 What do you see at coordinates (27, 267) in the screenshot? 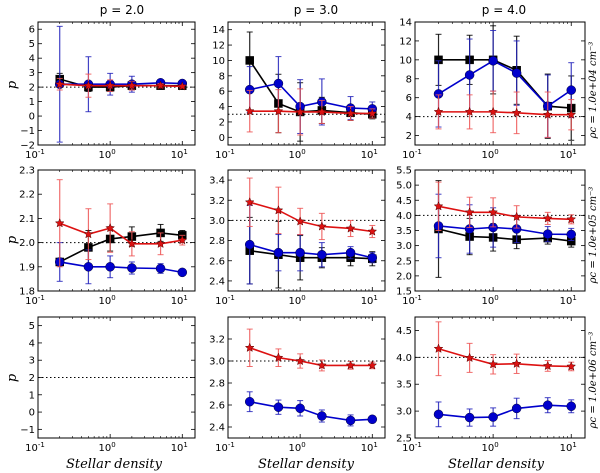
I see `y-tick-label: 1.9` at bounding box center [27, 267].